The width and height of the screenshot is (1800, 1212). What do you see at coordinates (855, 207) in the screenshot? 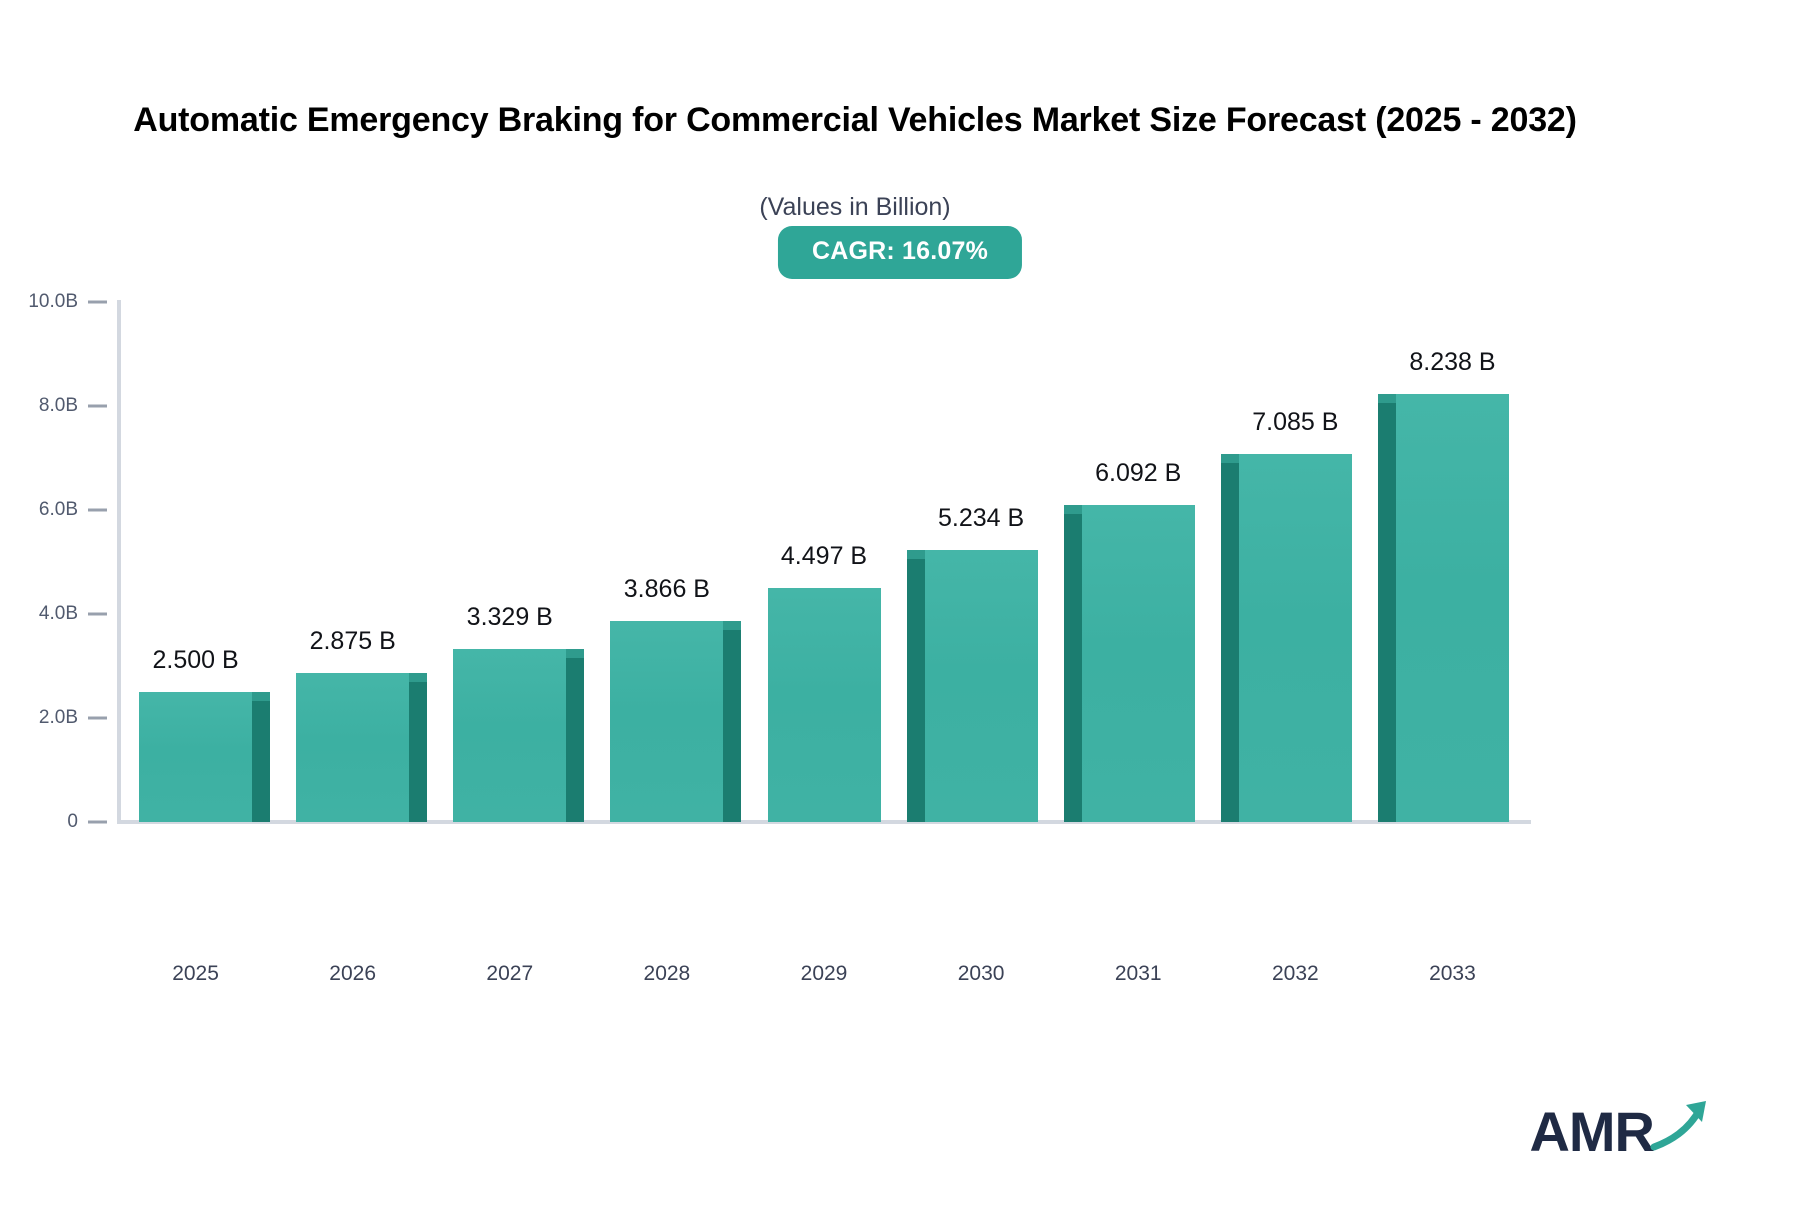
I see `chart-subtitle: (Values in Billion)` at bounding box center [855, 207].